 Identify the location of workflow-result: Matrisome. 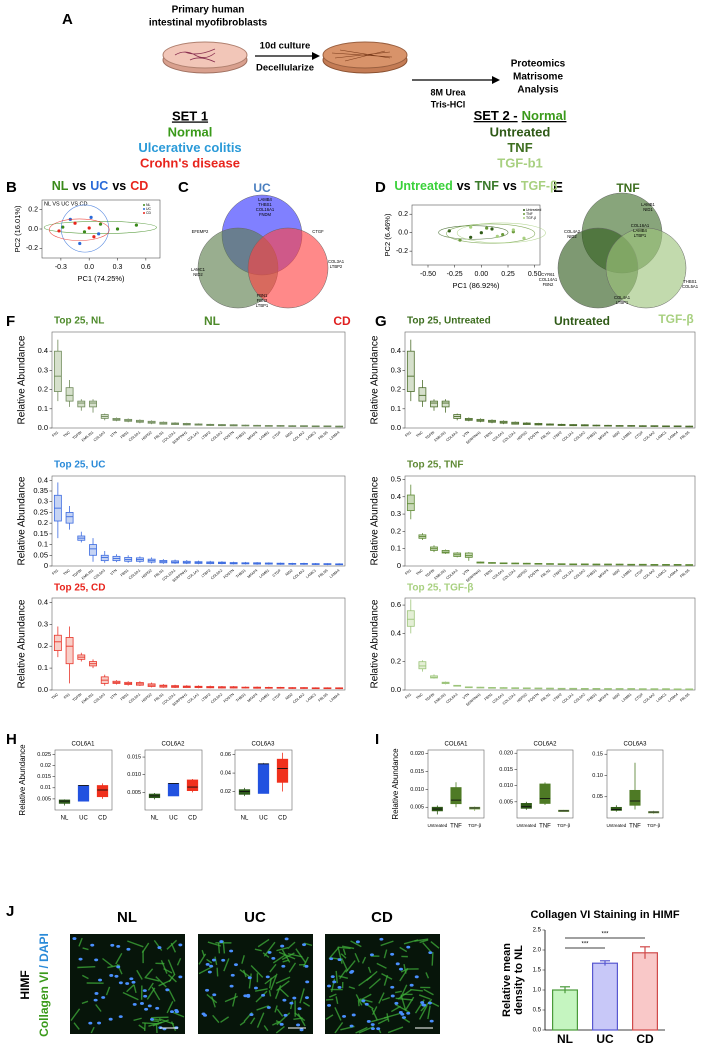
(538, 77).